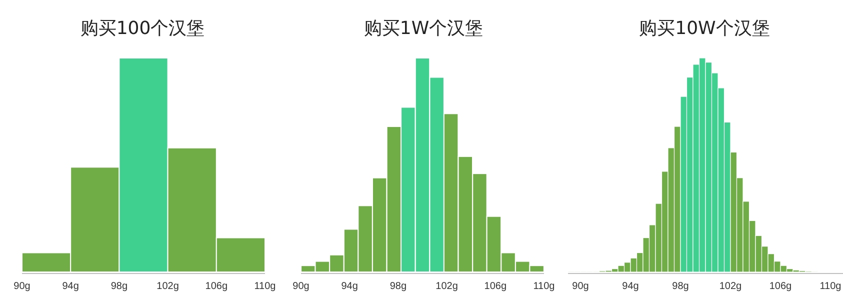  What do you see at coordinates (704, 28) in the screenshot?
I see `chart-title: 购买10W个汉堡` at bounding box center [704, 28].